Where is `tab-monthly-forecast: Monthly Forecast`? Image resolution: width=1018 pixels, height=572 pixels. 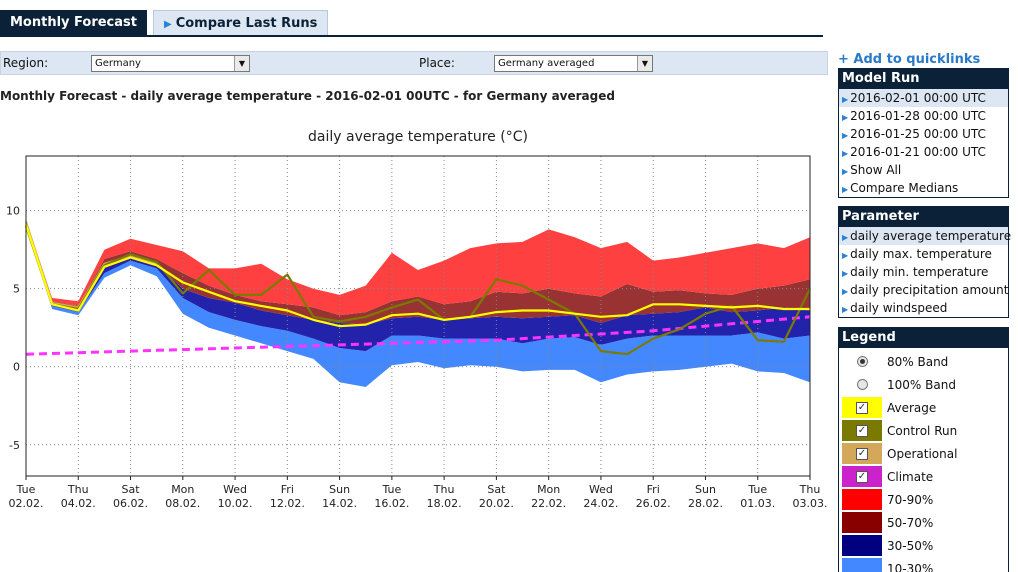
tab-monthly-forecast: Monthly Forecast is located at coordinates (73, 23).